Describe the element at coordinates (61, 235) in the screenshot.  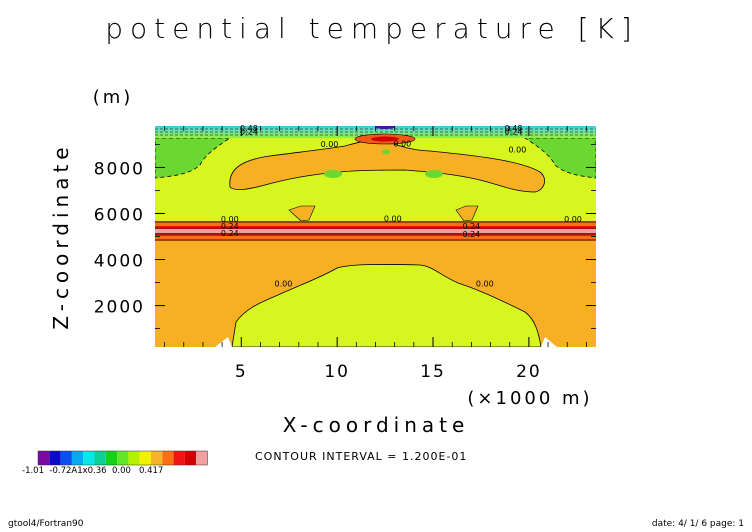
I see `y-axis-label: Z-coordinate` at that location.